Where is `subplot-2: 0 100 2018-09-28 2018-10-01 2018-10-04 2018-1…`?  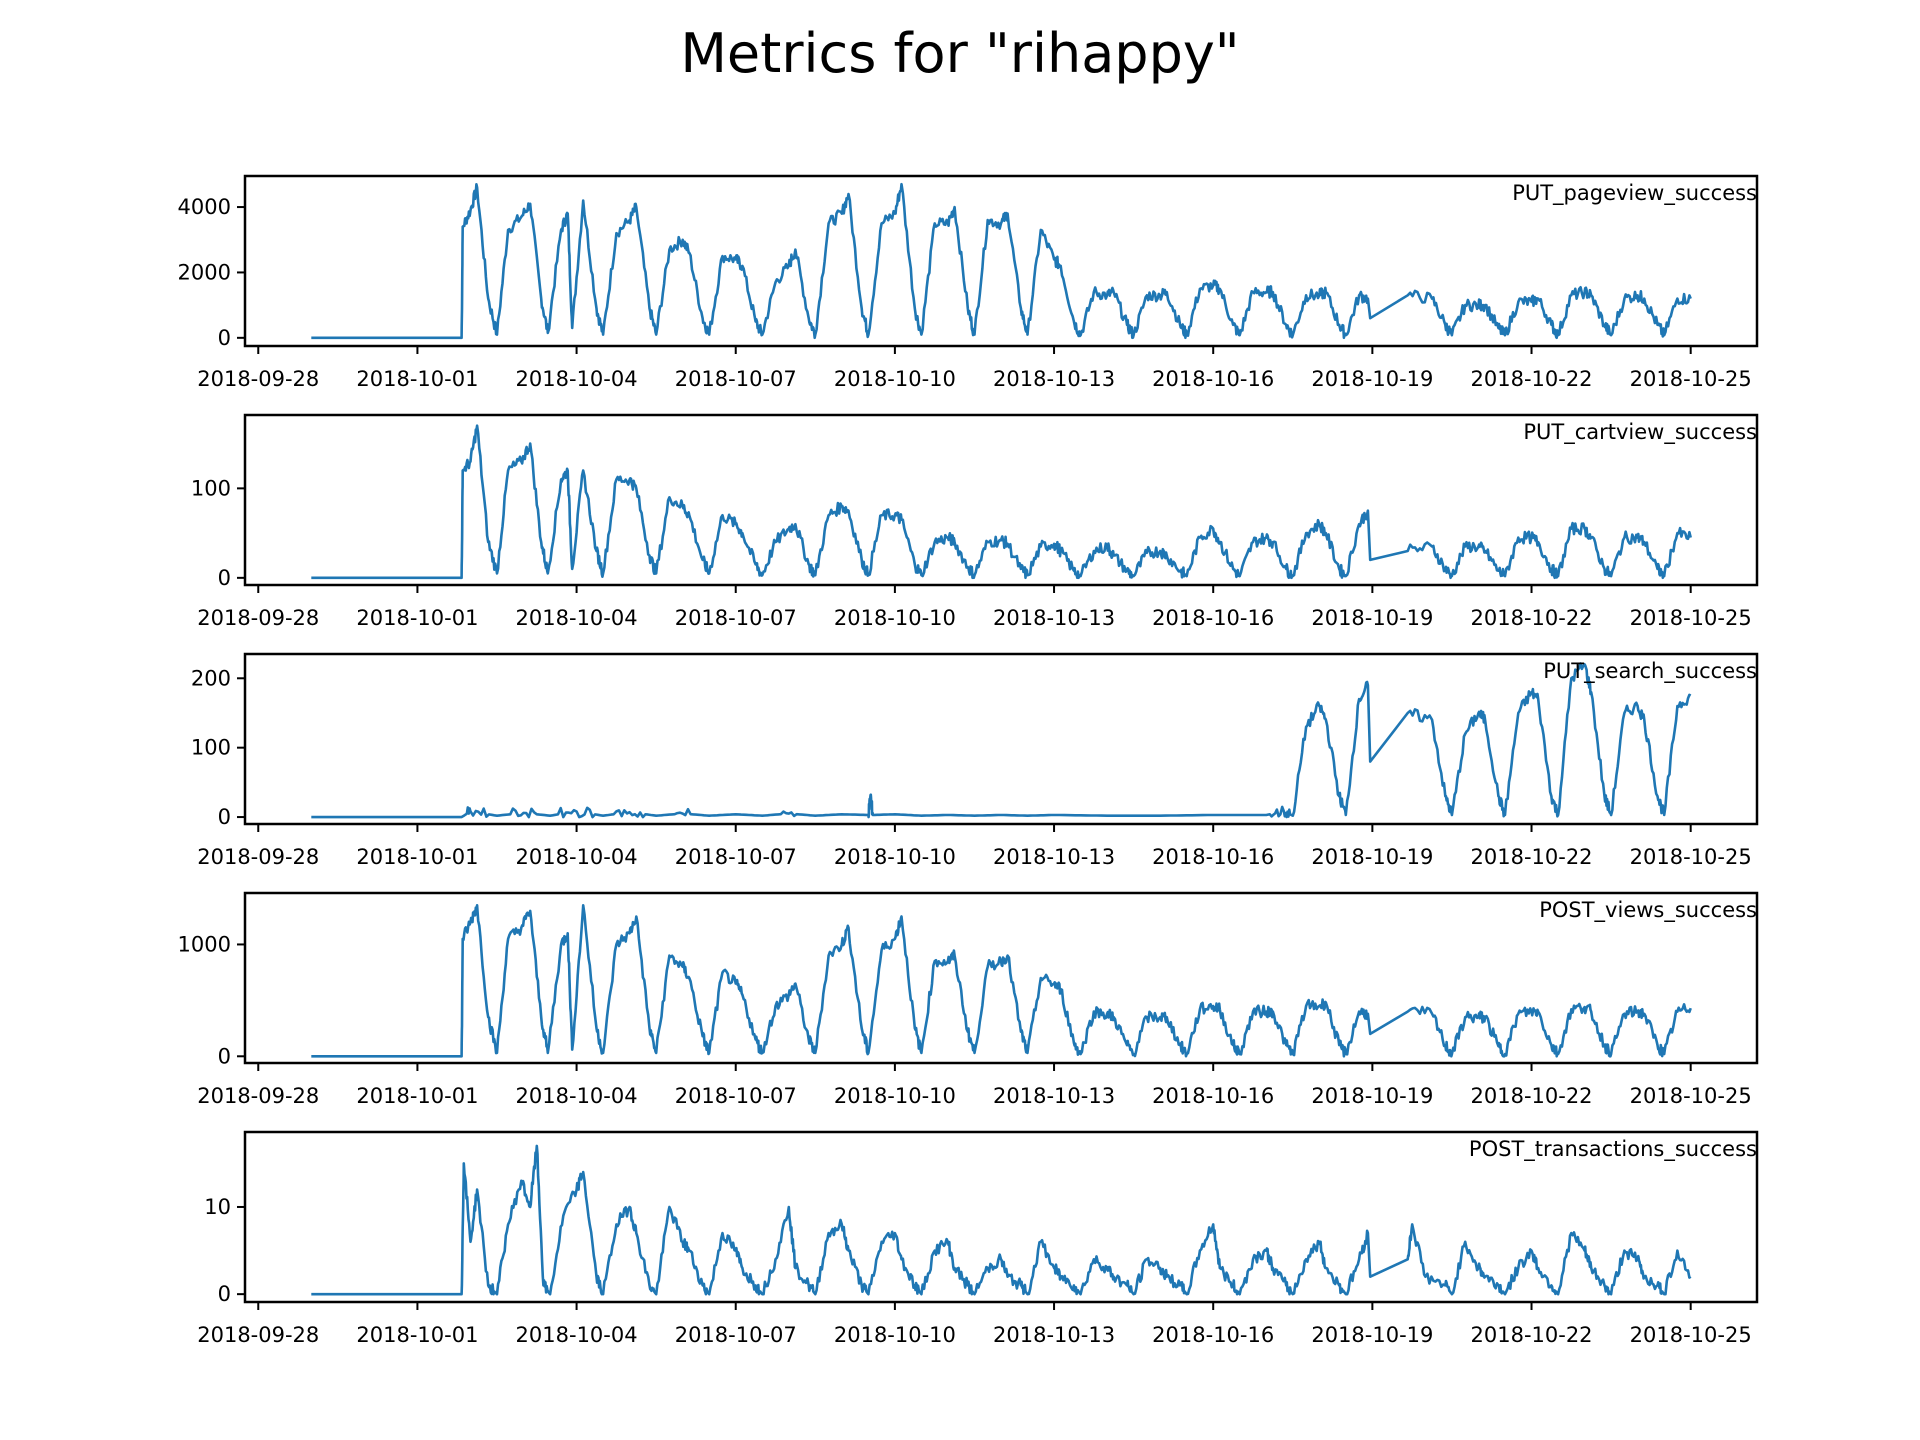
subplot-2: 0 100 2018-09-28 2018-10-01 2018-10-04 2018-1… is located at coordinates (975, 521).